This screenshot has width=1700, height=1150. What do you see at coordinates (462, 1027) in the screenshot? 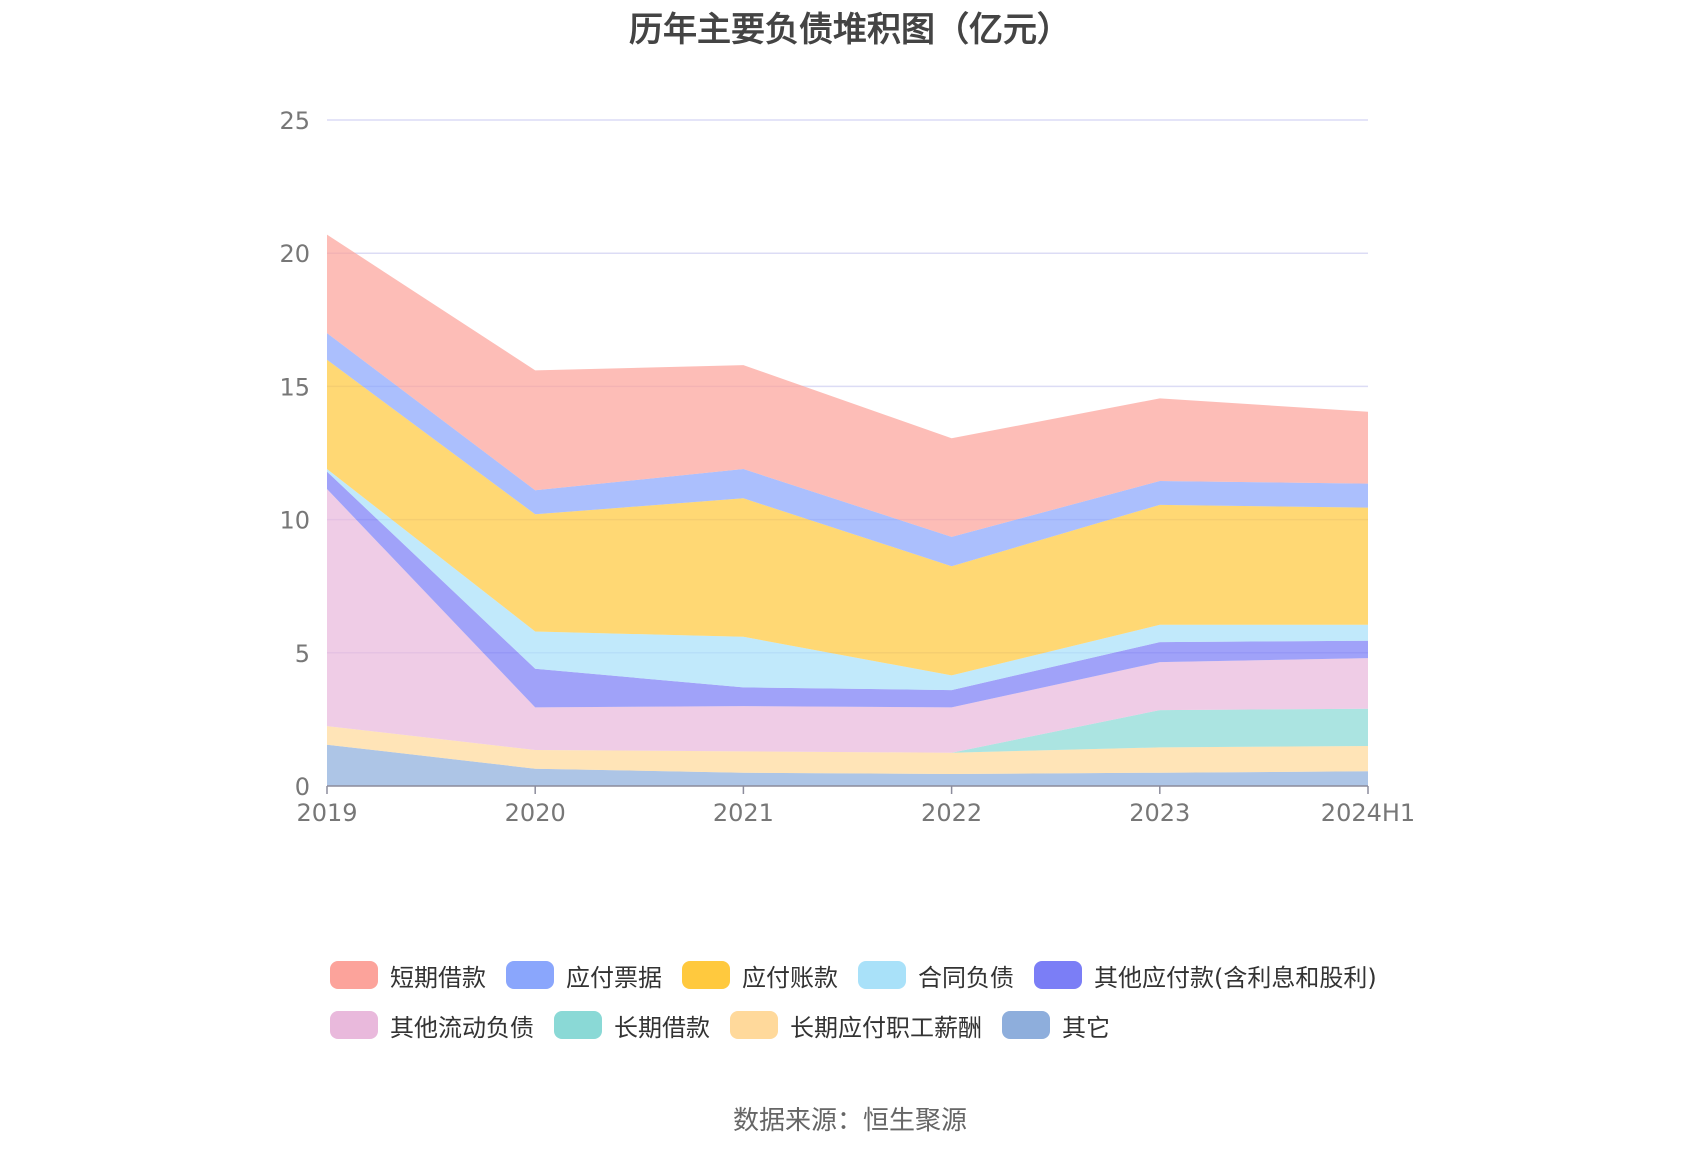
I see `legend-label: 其他流动负债` at bounding box center [462, 1027].